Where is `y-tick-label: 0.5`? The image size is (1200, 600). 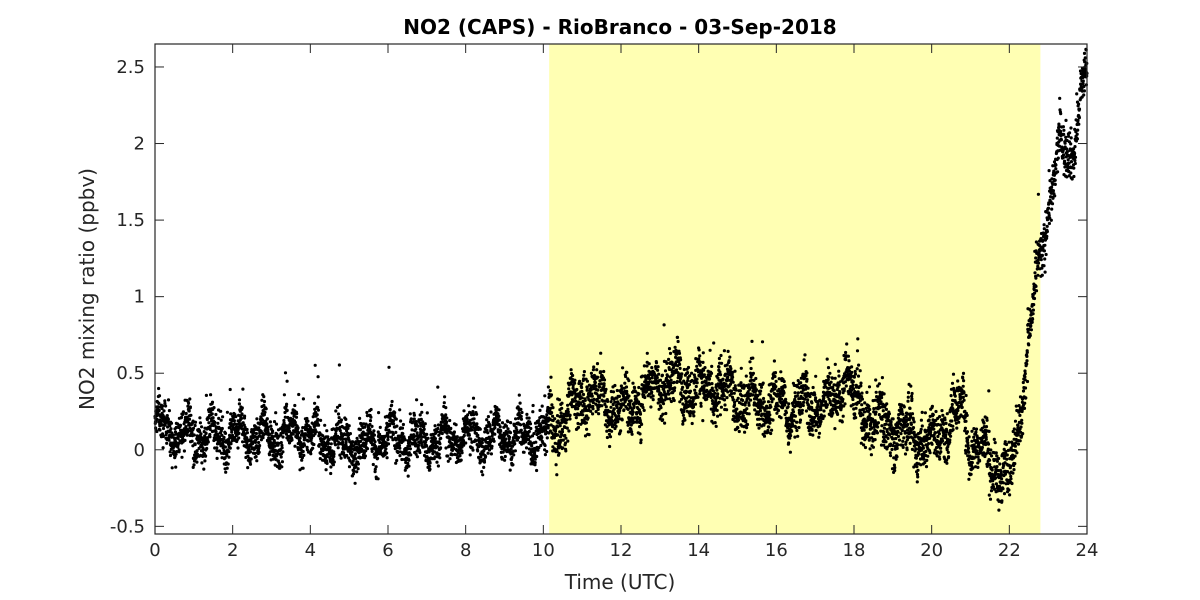 y-tick-label: 0.5 is located at coordinates (130, 373).